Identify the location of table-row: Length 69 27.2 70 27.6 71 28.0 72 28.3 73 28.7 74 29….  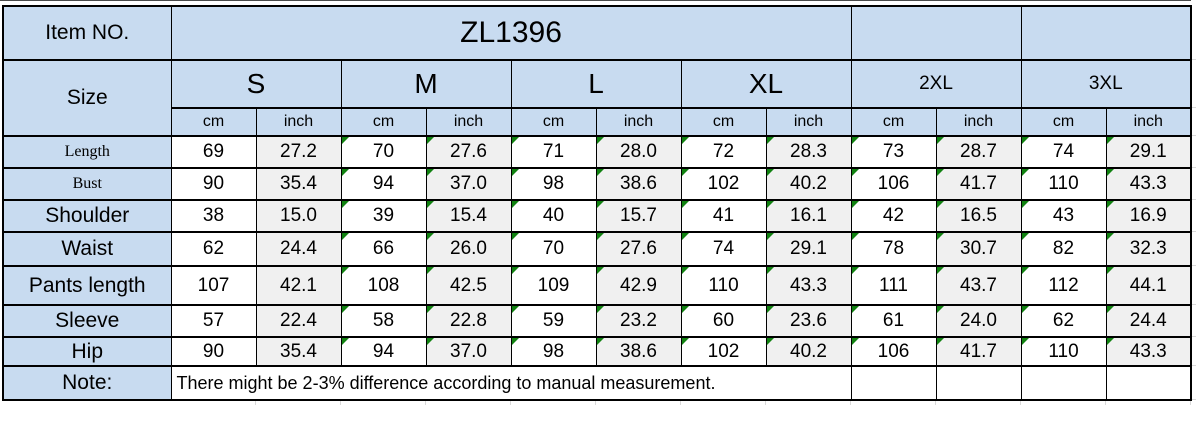
(597, 152).